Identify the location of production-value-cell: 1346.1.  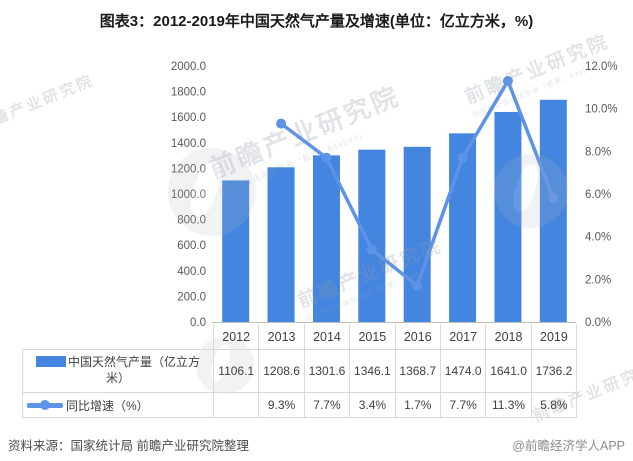
(372, 371).